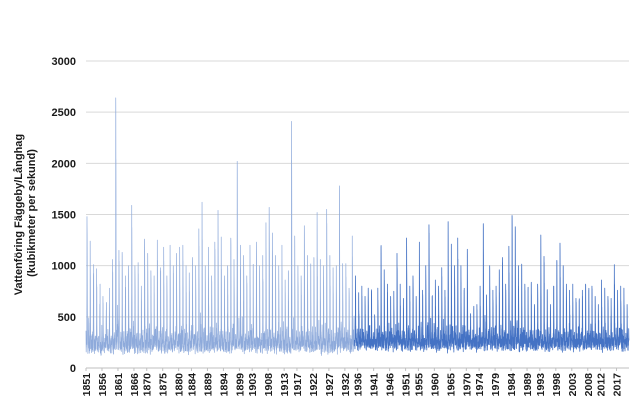  I want to click on x-tick-label: 1884, so click(192, 385).